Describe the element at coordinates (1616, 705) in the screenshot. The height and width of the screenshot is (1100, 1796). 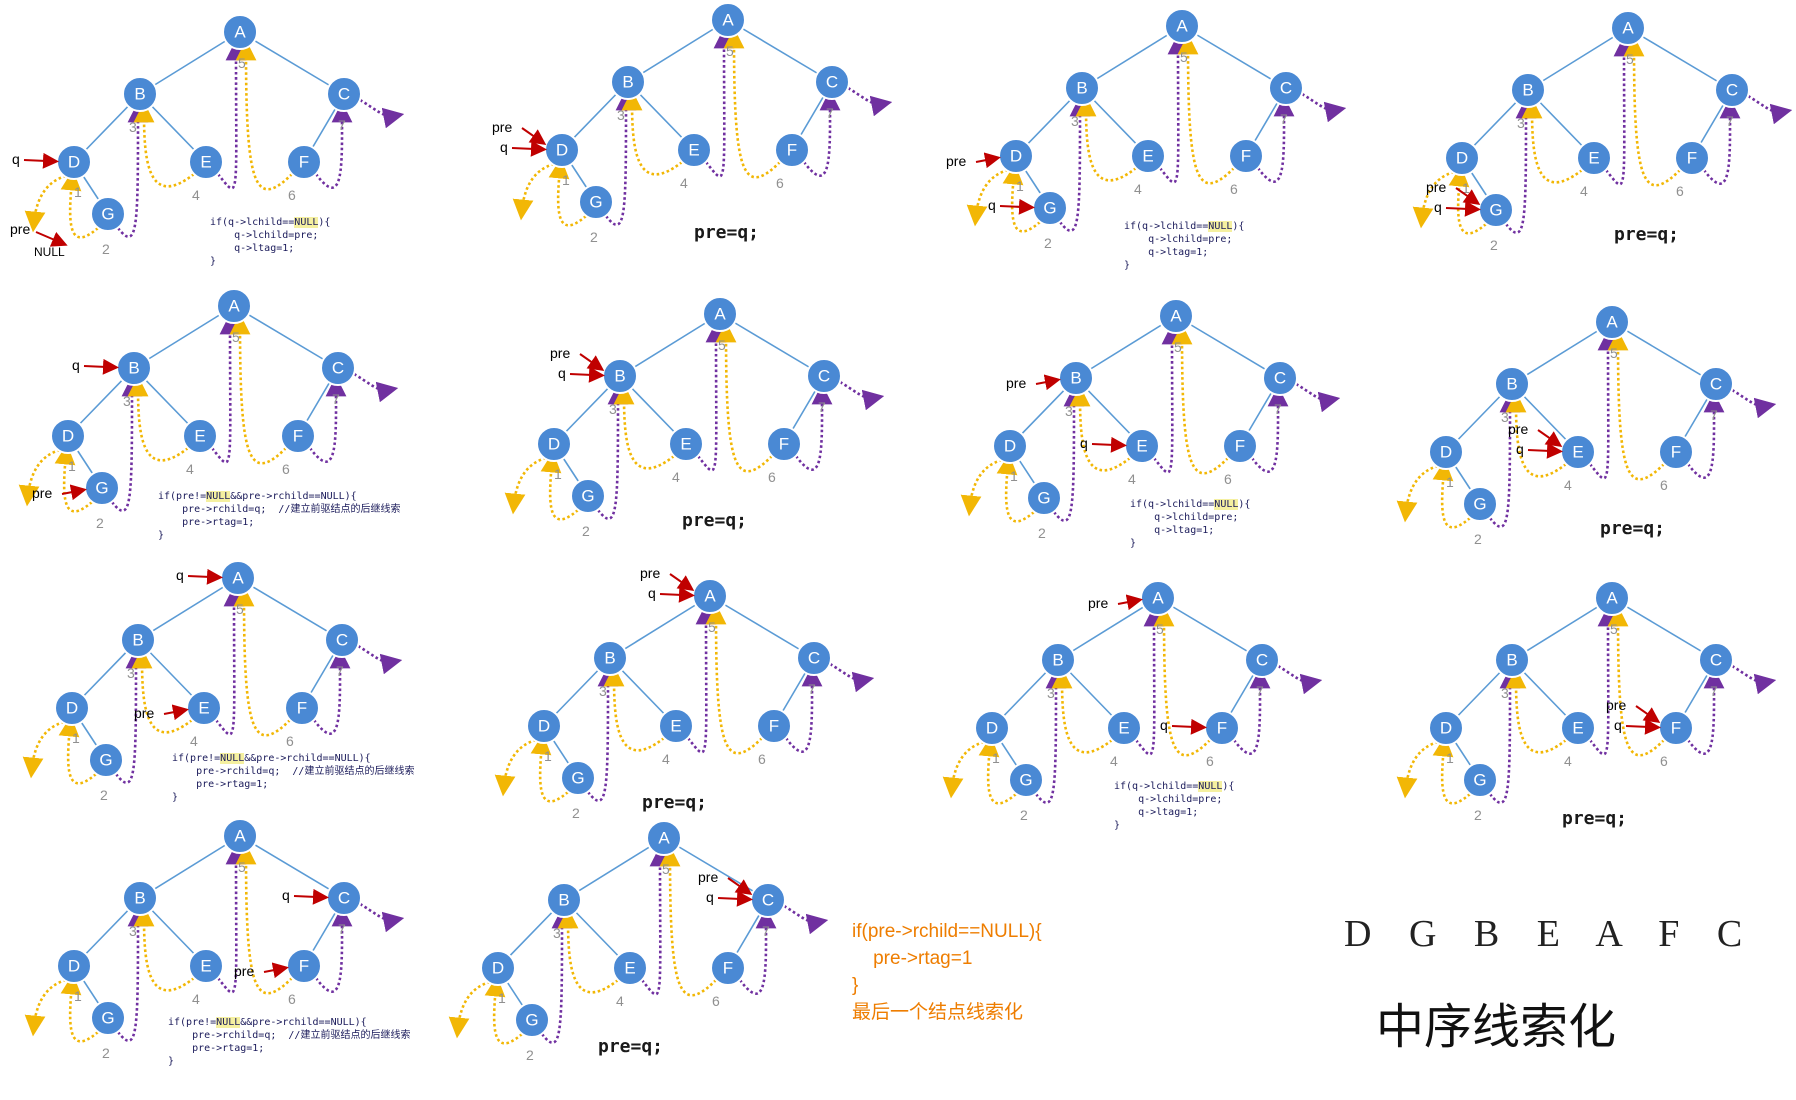
I see `pre-pointer-label: pre` at that location.